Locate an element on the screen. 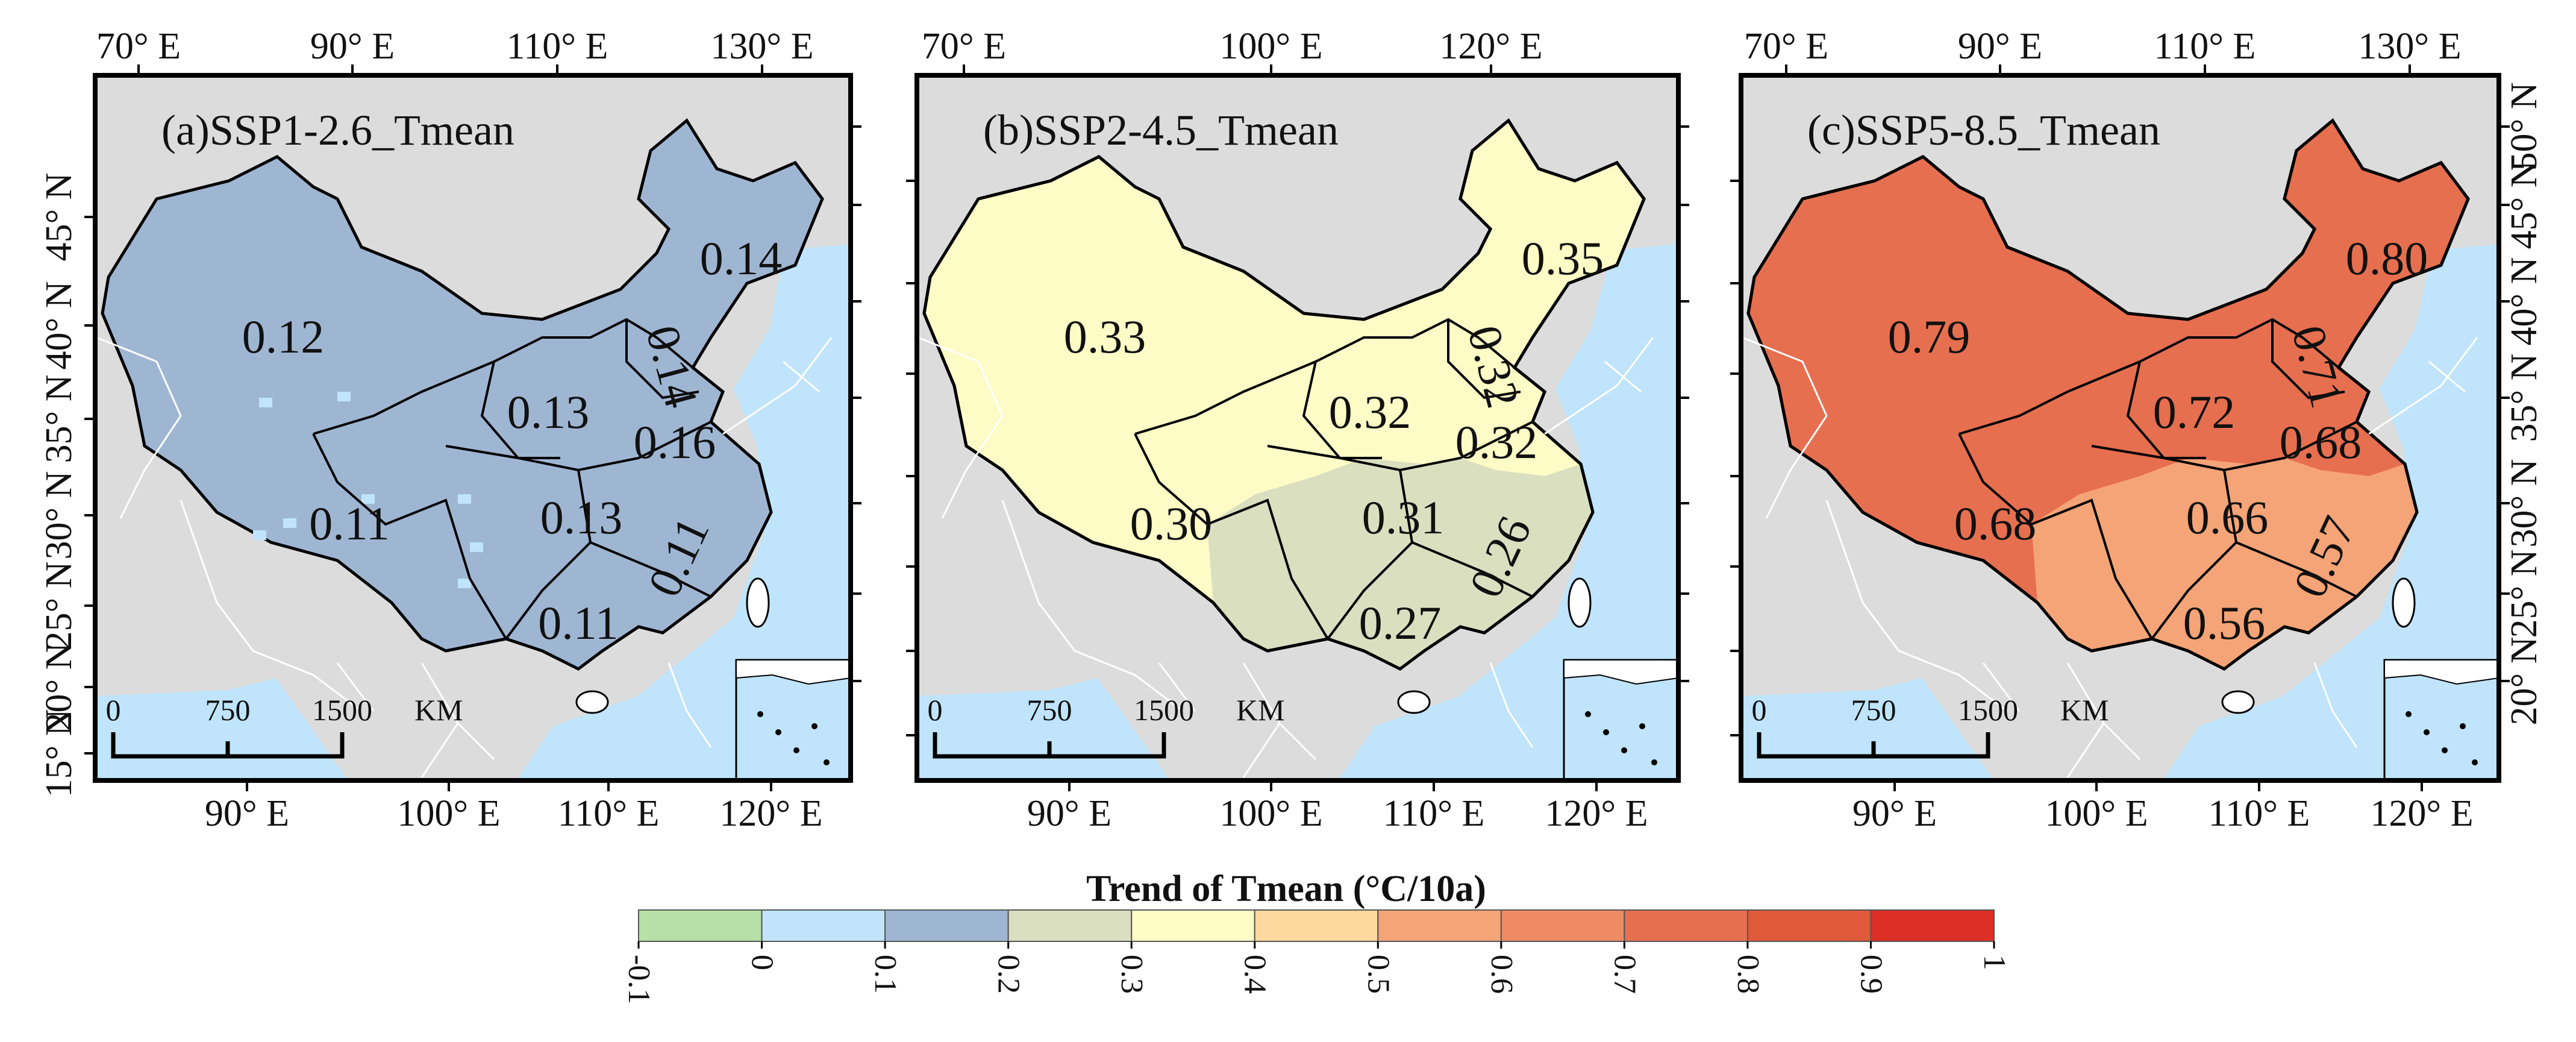 Image resolution: width=2576 pixels, height=1042 pixels. legend-tick-label: 0.7 is located at coordinates (1625, 974).